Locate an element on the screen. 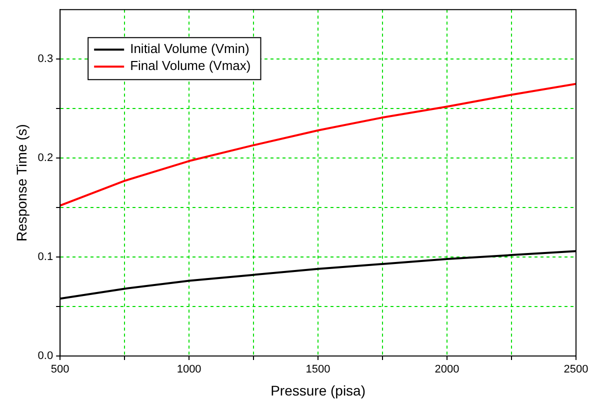 The width and height of the screenshot is (598, 408). y-tick-label: 0.2 is located at coordinates (46, 158).